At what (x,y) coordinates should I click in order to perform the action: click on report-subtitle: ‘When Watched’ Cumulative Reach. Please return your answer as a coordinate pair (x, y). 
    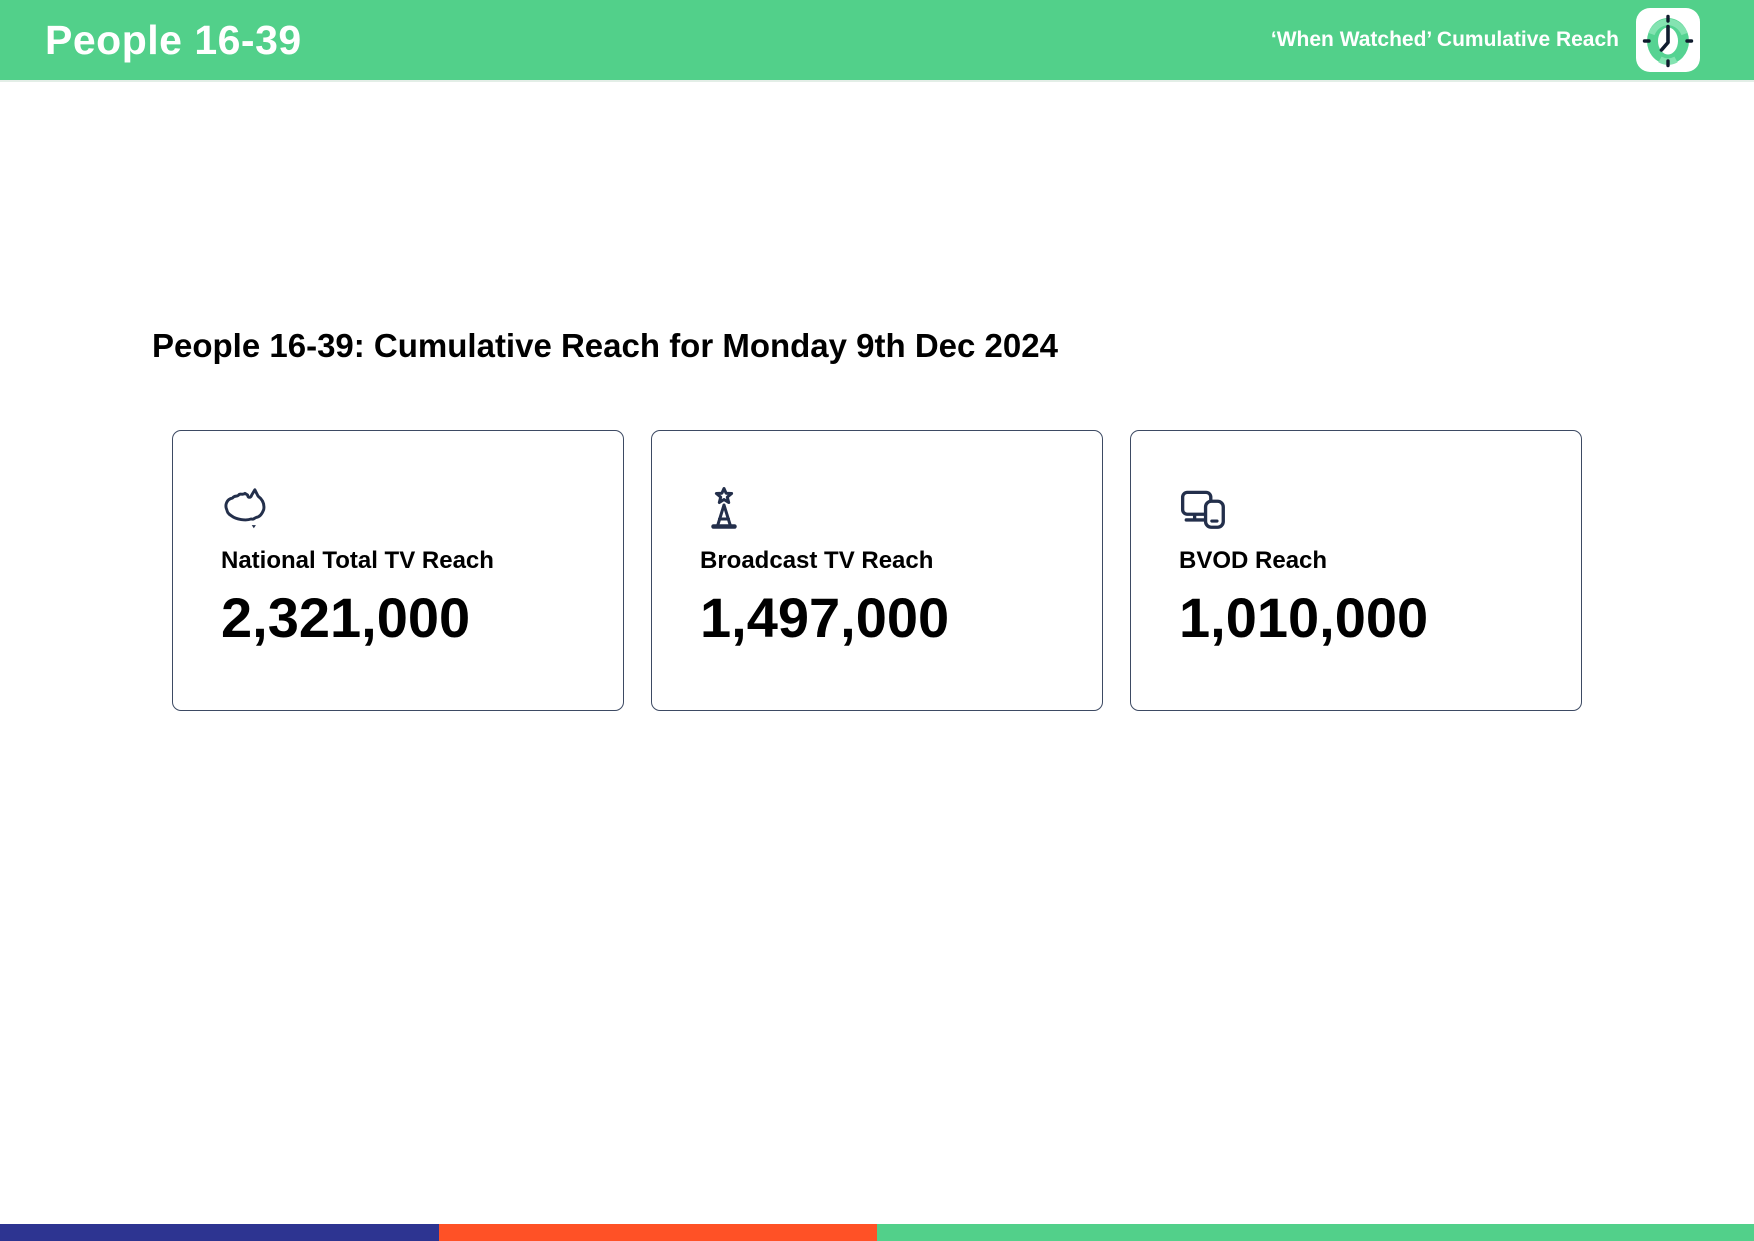
    Looking at the image, I should click on (1444, 39).